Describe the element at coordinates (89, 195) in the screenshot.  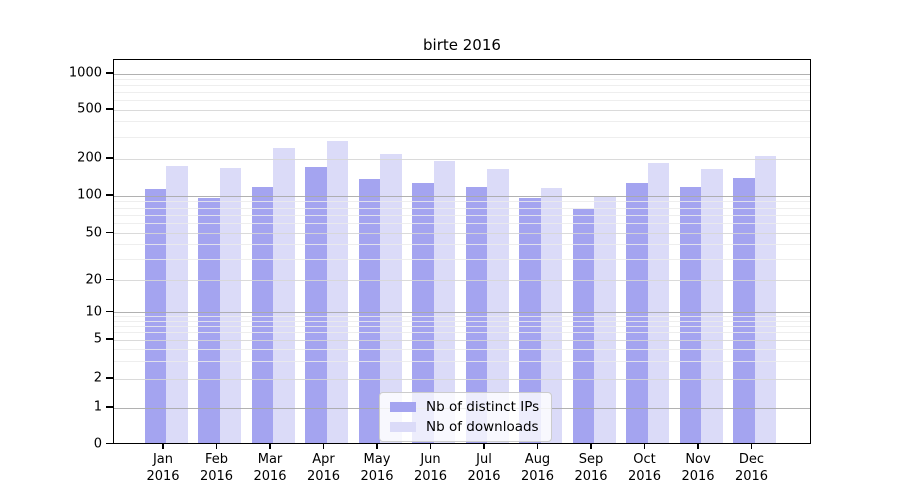
I see `y-axis-tick-label: 100` at that location.